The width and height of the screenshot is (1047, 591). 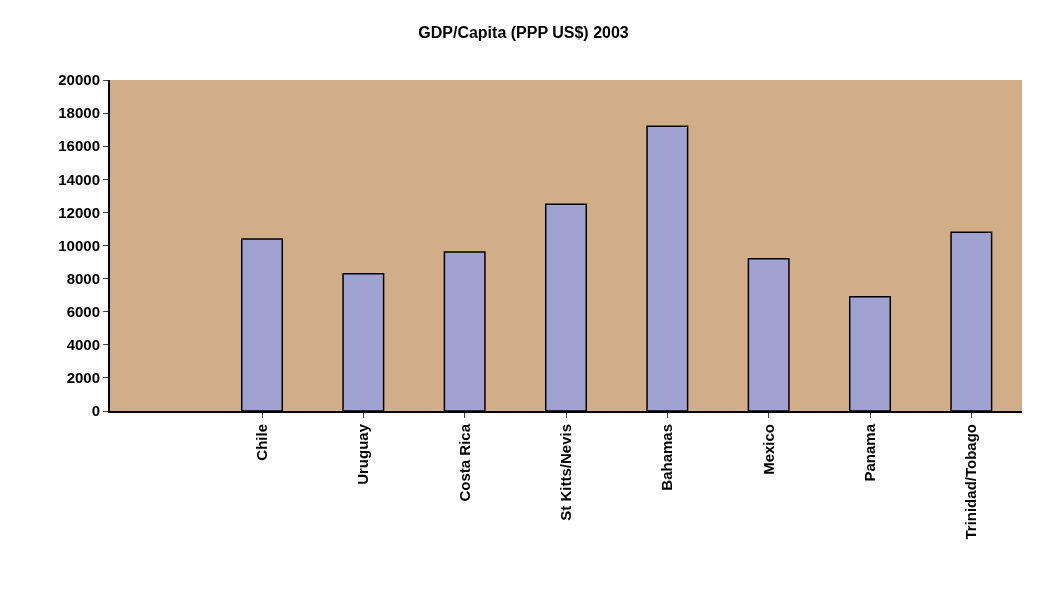 What do you see at coordinates (83, 345) in the screenshot?
I see `y-tick-label: 4000` at bounding box center [83, 345].